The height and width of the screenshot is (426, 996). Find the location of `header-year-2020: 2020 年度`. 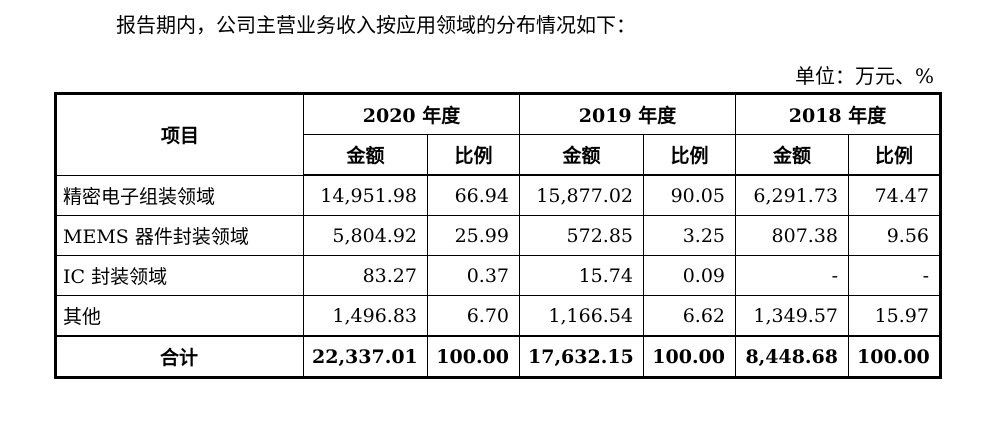

header-year-2020: 2020 年度 is located at coordinates (411, 114).